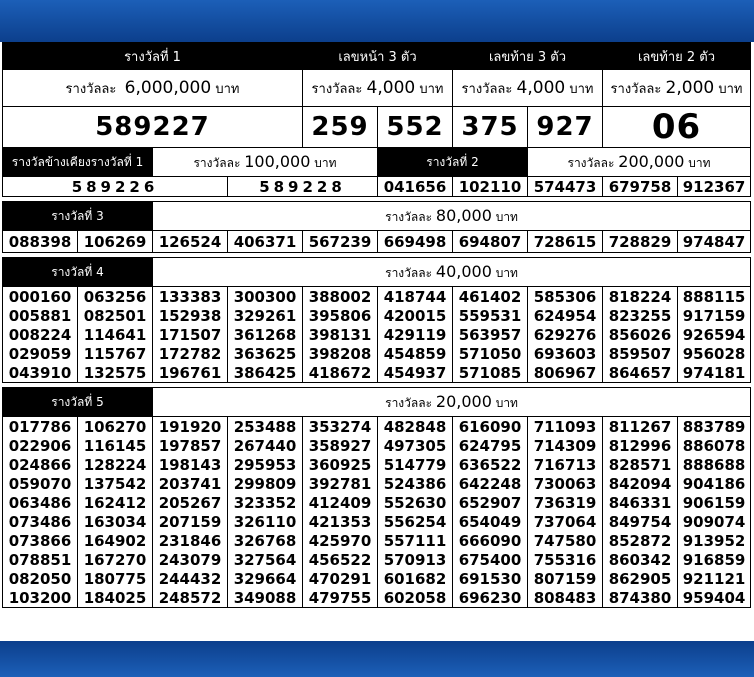 Image resolution: width=754 pixels, height=677 pixels. What do you see at coordinates (714, 464) in the screenshot?
I see `fifth-prize-number: 888688` at bounding box center [714, 464].